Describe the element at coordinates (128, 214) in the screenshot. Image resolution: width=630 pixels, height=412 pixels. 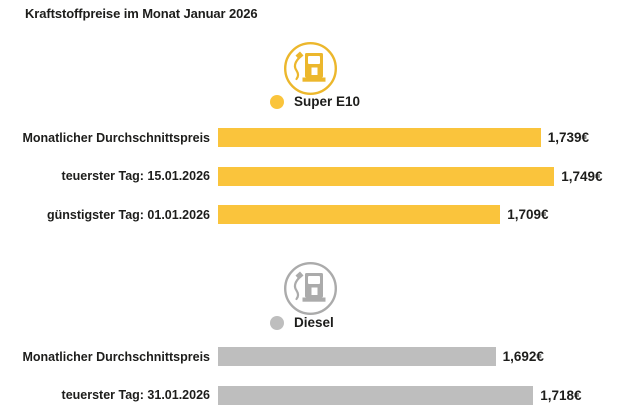
I see `bar-label: günstigster Tag: 01.01.2026` at that location.